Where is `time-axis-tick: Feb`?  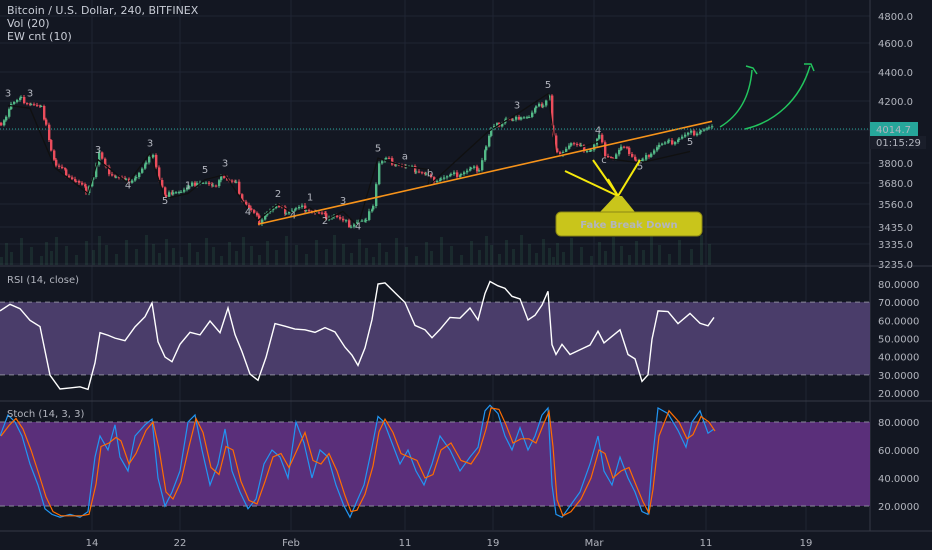 time-axis-tick: Feb is located at coordinates (291, 543).